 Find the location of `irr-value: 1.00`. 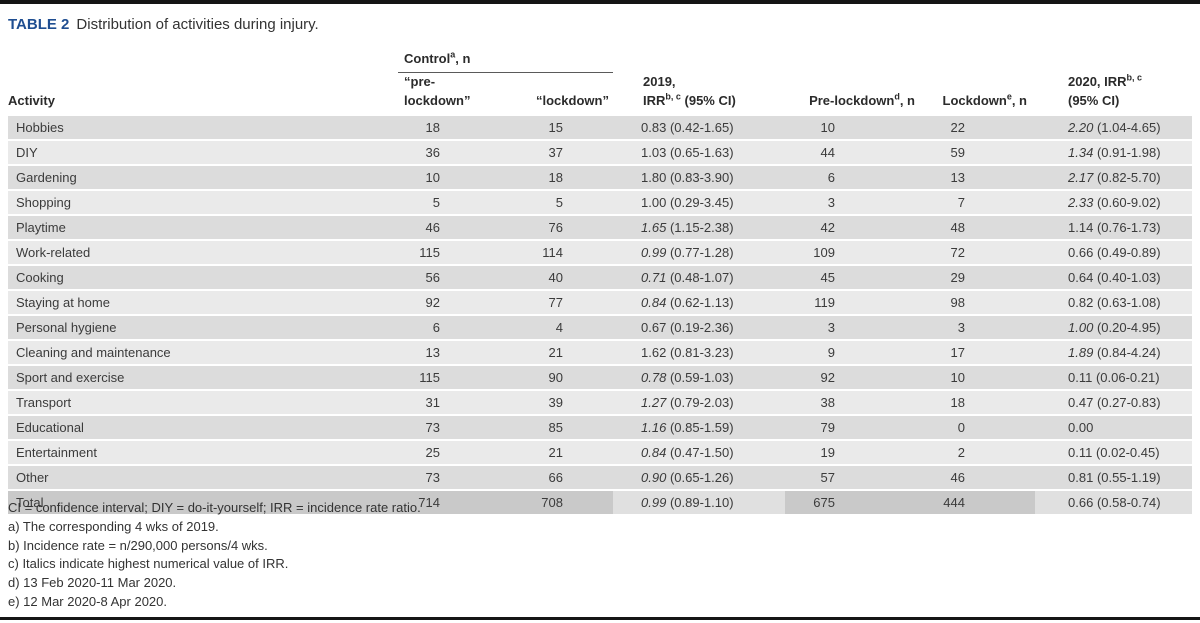

irr-value: 1.00 is located at coordinates (654, 202).